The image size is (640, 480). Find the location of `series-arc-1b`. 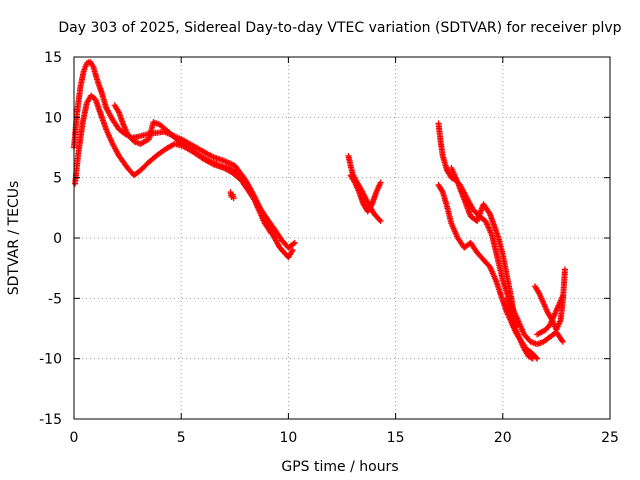

series-arc-1b is located at coordinates (185, 171).